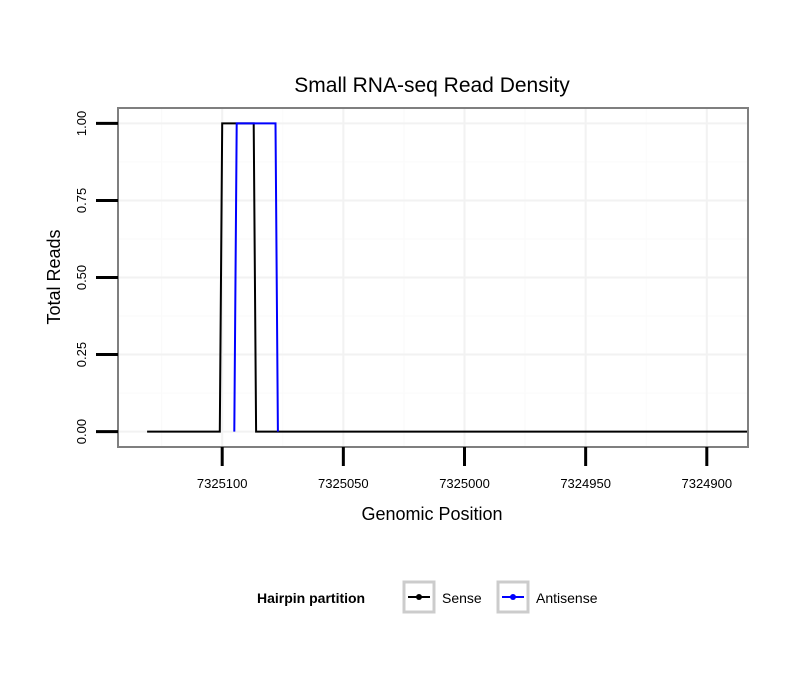 The image size is (810, 690). I want to click on y-axis: 0.00 0.25 0.50 0.75 1.00, so click(96, 277).